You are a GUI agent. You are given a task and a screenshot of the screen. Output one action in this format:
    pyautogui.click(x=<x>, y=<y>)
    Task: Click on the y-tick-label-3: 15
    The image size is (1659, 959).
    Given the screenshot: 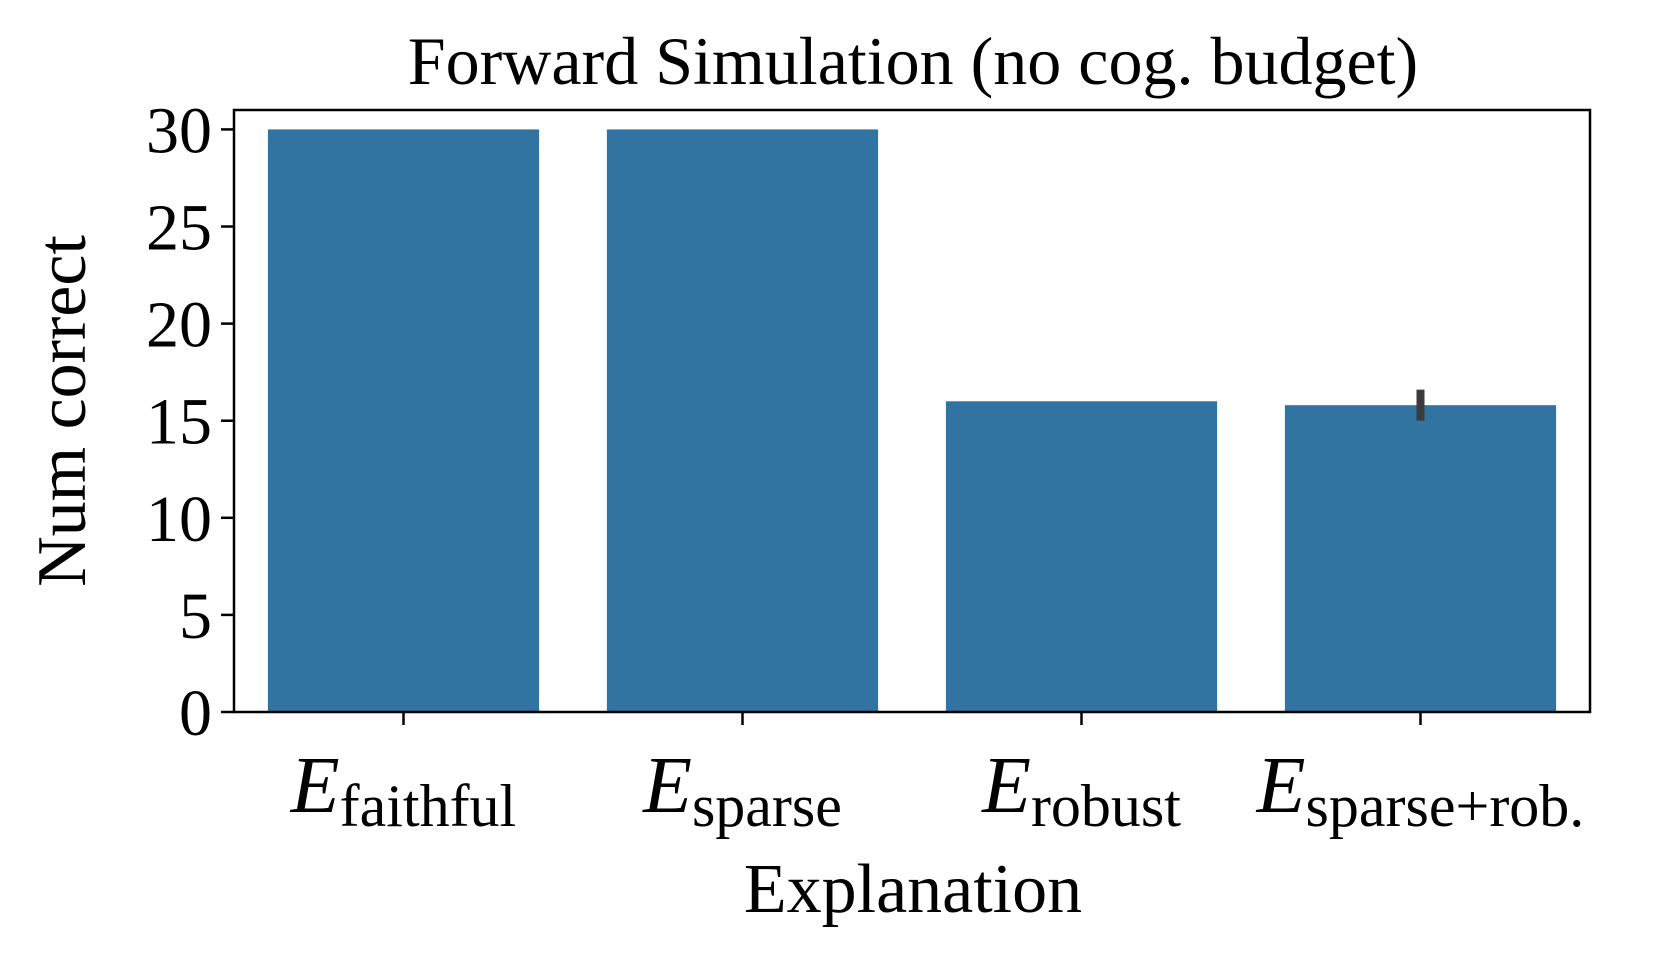 What is the action you would take?
    pyautogui.click(x=179, y=422)
    